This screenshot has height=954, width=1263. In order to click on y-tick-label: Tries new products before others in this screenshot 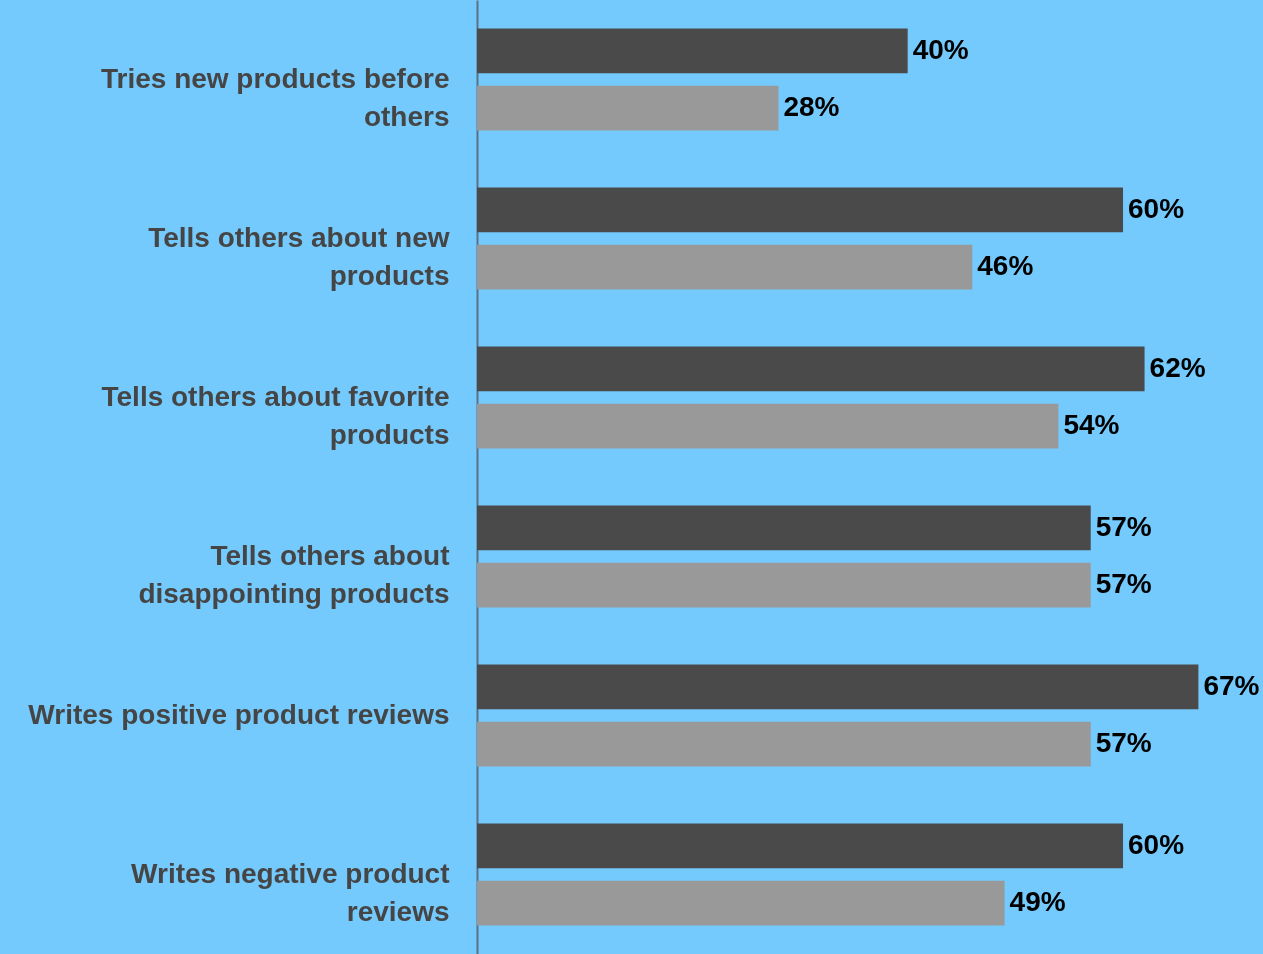, I will do `click(275, 97)`.